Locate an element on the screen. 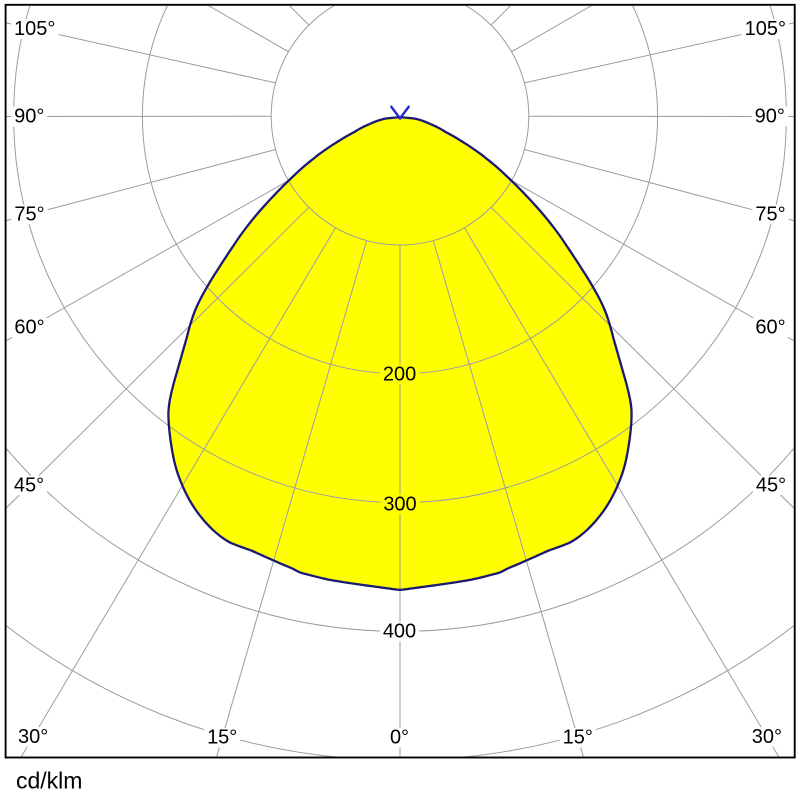 This screenshot has height=805, width=800. svg-text: 300 is located at coordinates (399, 505).